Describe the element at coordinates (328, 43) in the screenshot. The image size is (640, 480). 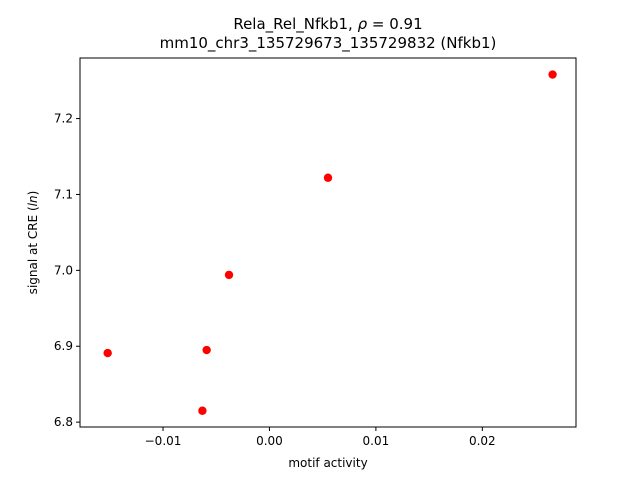
I see `chart-title-line2: mm10_chr3_135729673_135729832 (Nfkb1)` at that location.